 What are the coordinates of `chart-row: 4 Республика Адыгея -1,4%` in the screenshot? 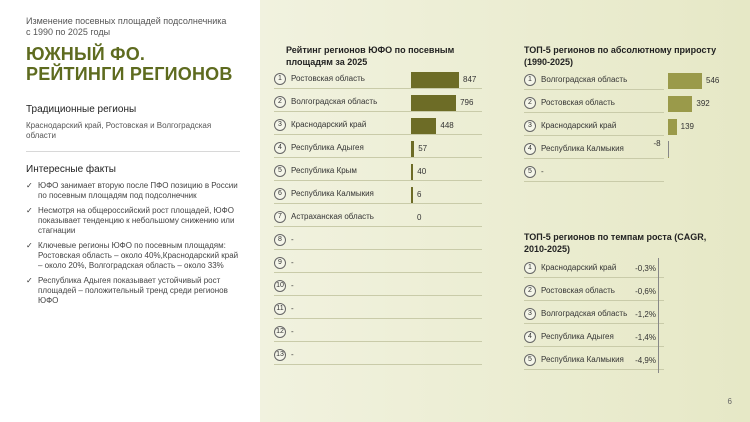 It's located at (594, 337).